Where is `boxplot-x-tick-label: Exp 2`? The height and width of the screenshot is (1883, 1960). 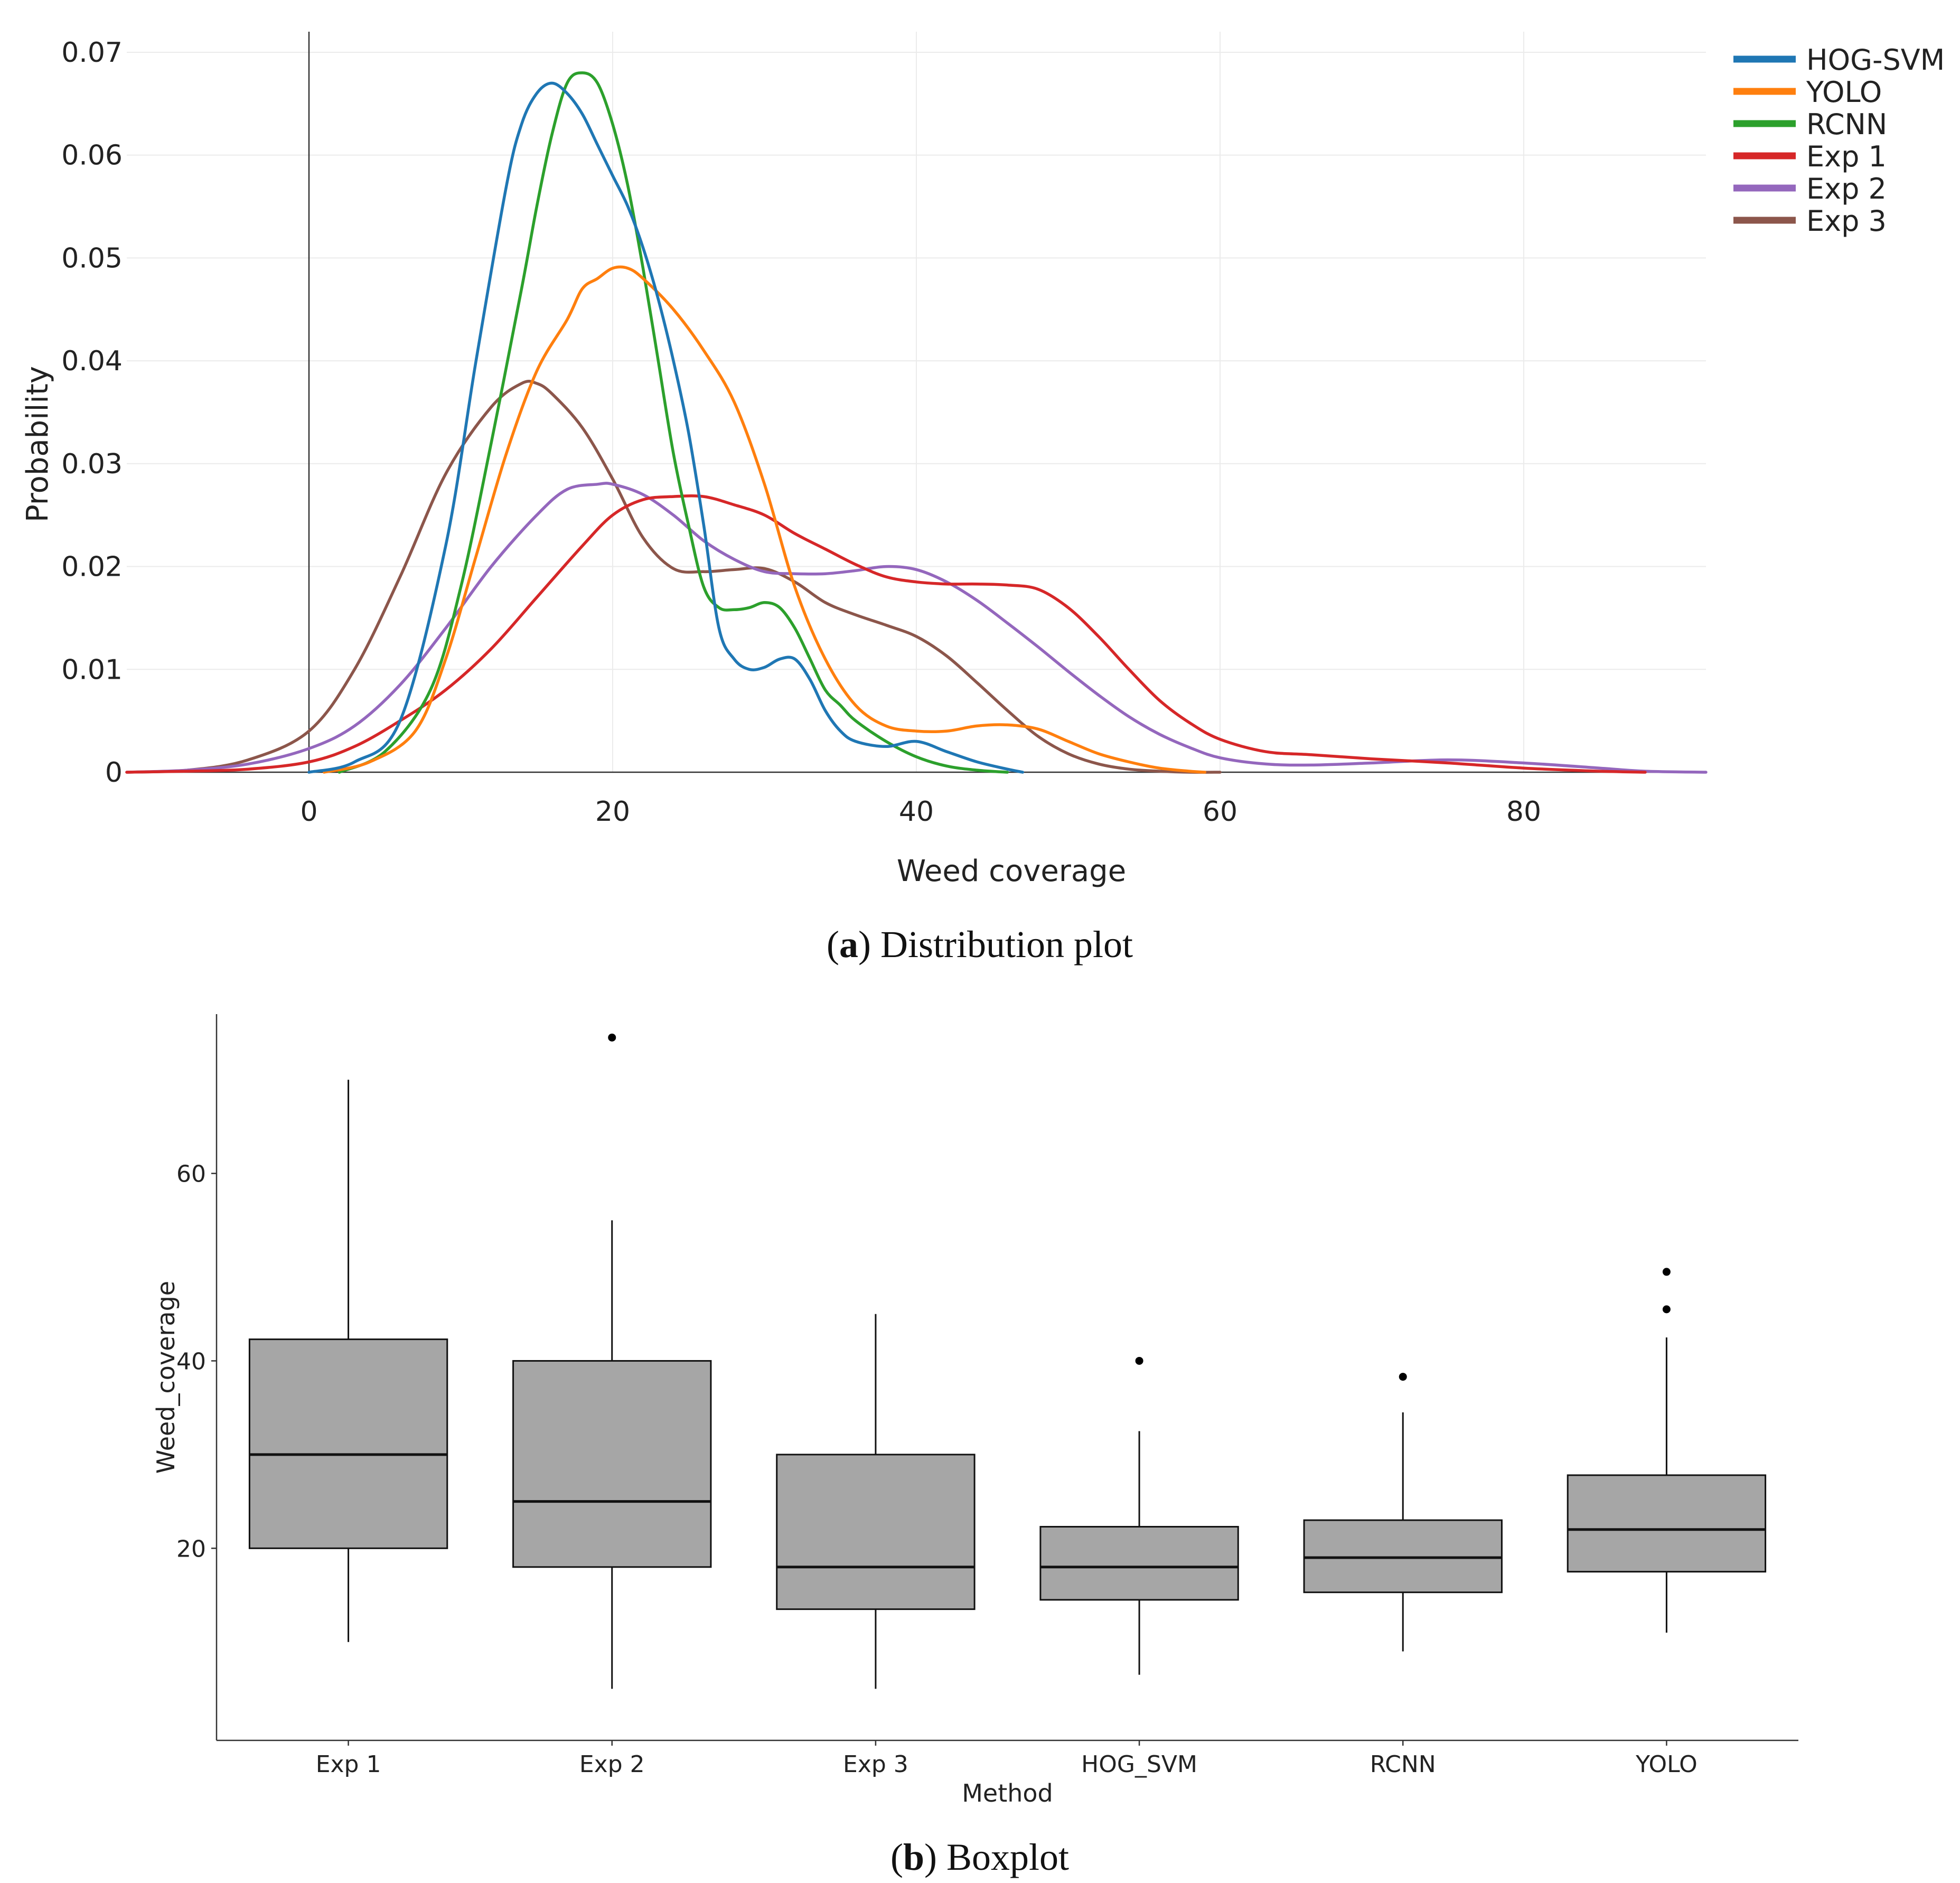
boxplot-x-tick-label: Exp 2 is located at coordinates (612, 1765).